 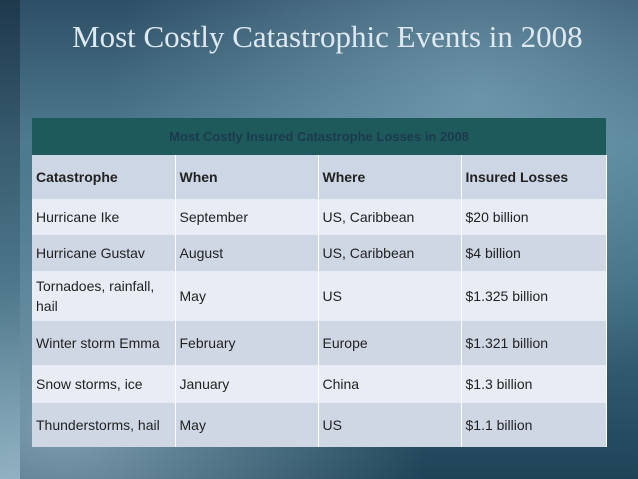 I want to click on table-cell: China, so click(x=390, y=384).